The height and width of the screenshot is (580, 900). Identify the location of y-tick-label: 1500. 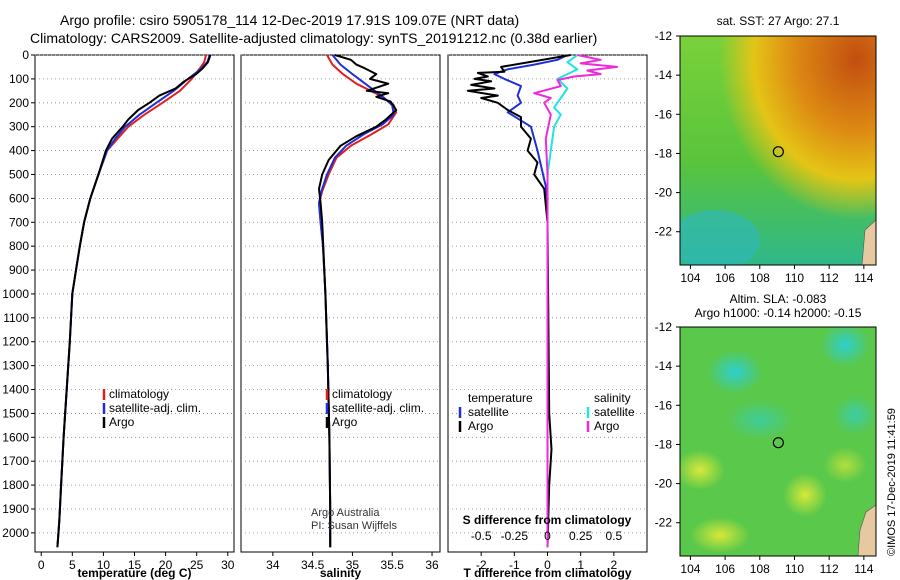
(15, 413).